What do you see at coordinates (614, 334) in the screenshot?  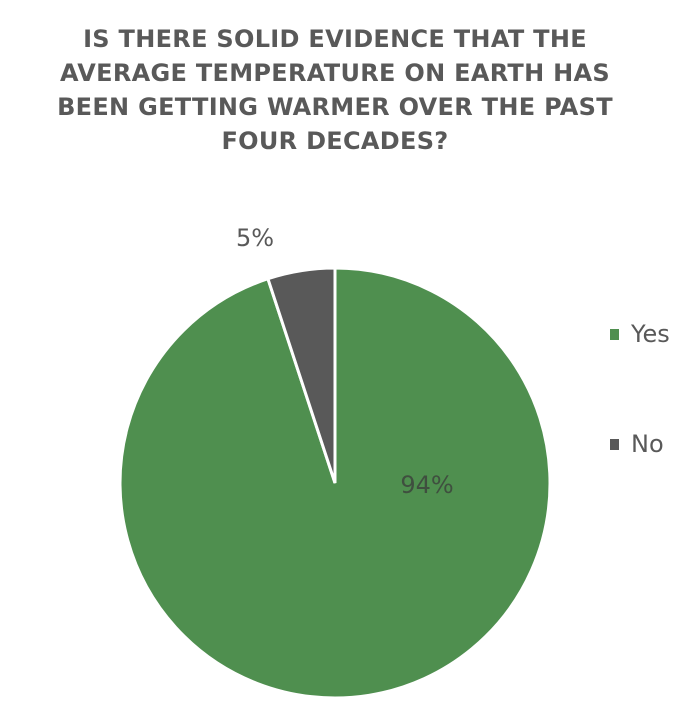 I see `legend-swatch-yes` at bounding box center [614, 334].